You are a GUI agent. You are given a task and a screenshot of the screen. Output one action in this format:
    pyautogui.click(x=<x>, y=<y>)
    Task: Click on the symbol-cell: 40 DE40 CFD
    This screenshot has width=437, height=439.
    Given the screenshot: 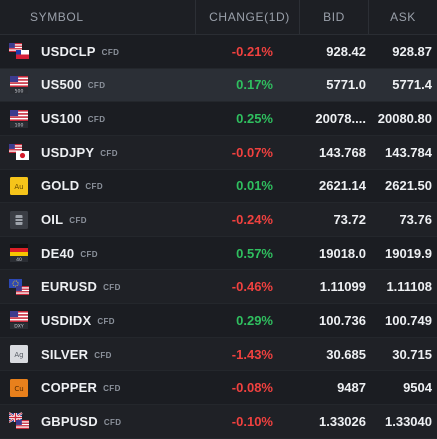 What is the action you would take?
    pyautogui.click(x=98, y=253)
    